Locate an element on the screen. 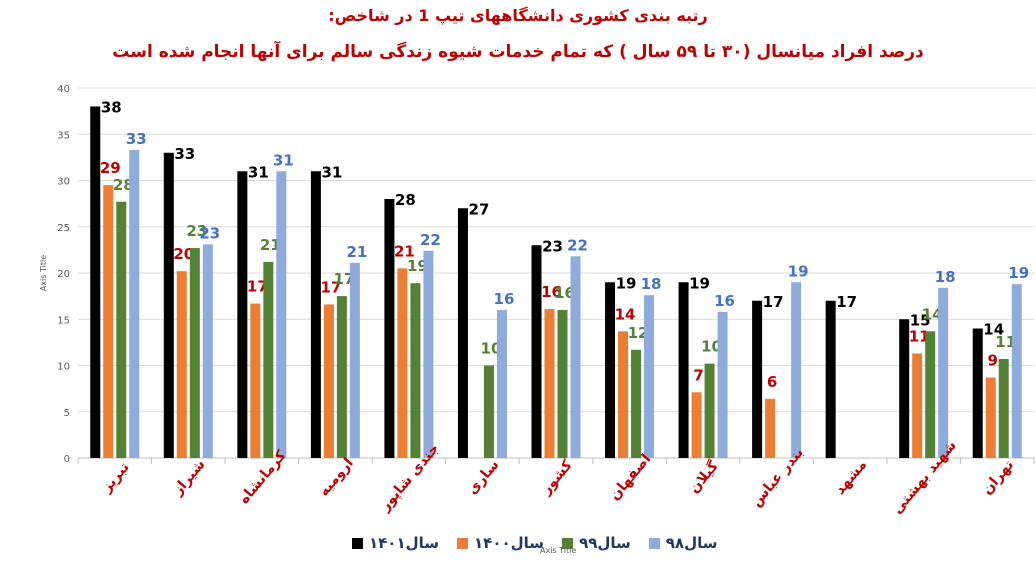  x-tick-label: مشهد is located at coordinates (851, 477).